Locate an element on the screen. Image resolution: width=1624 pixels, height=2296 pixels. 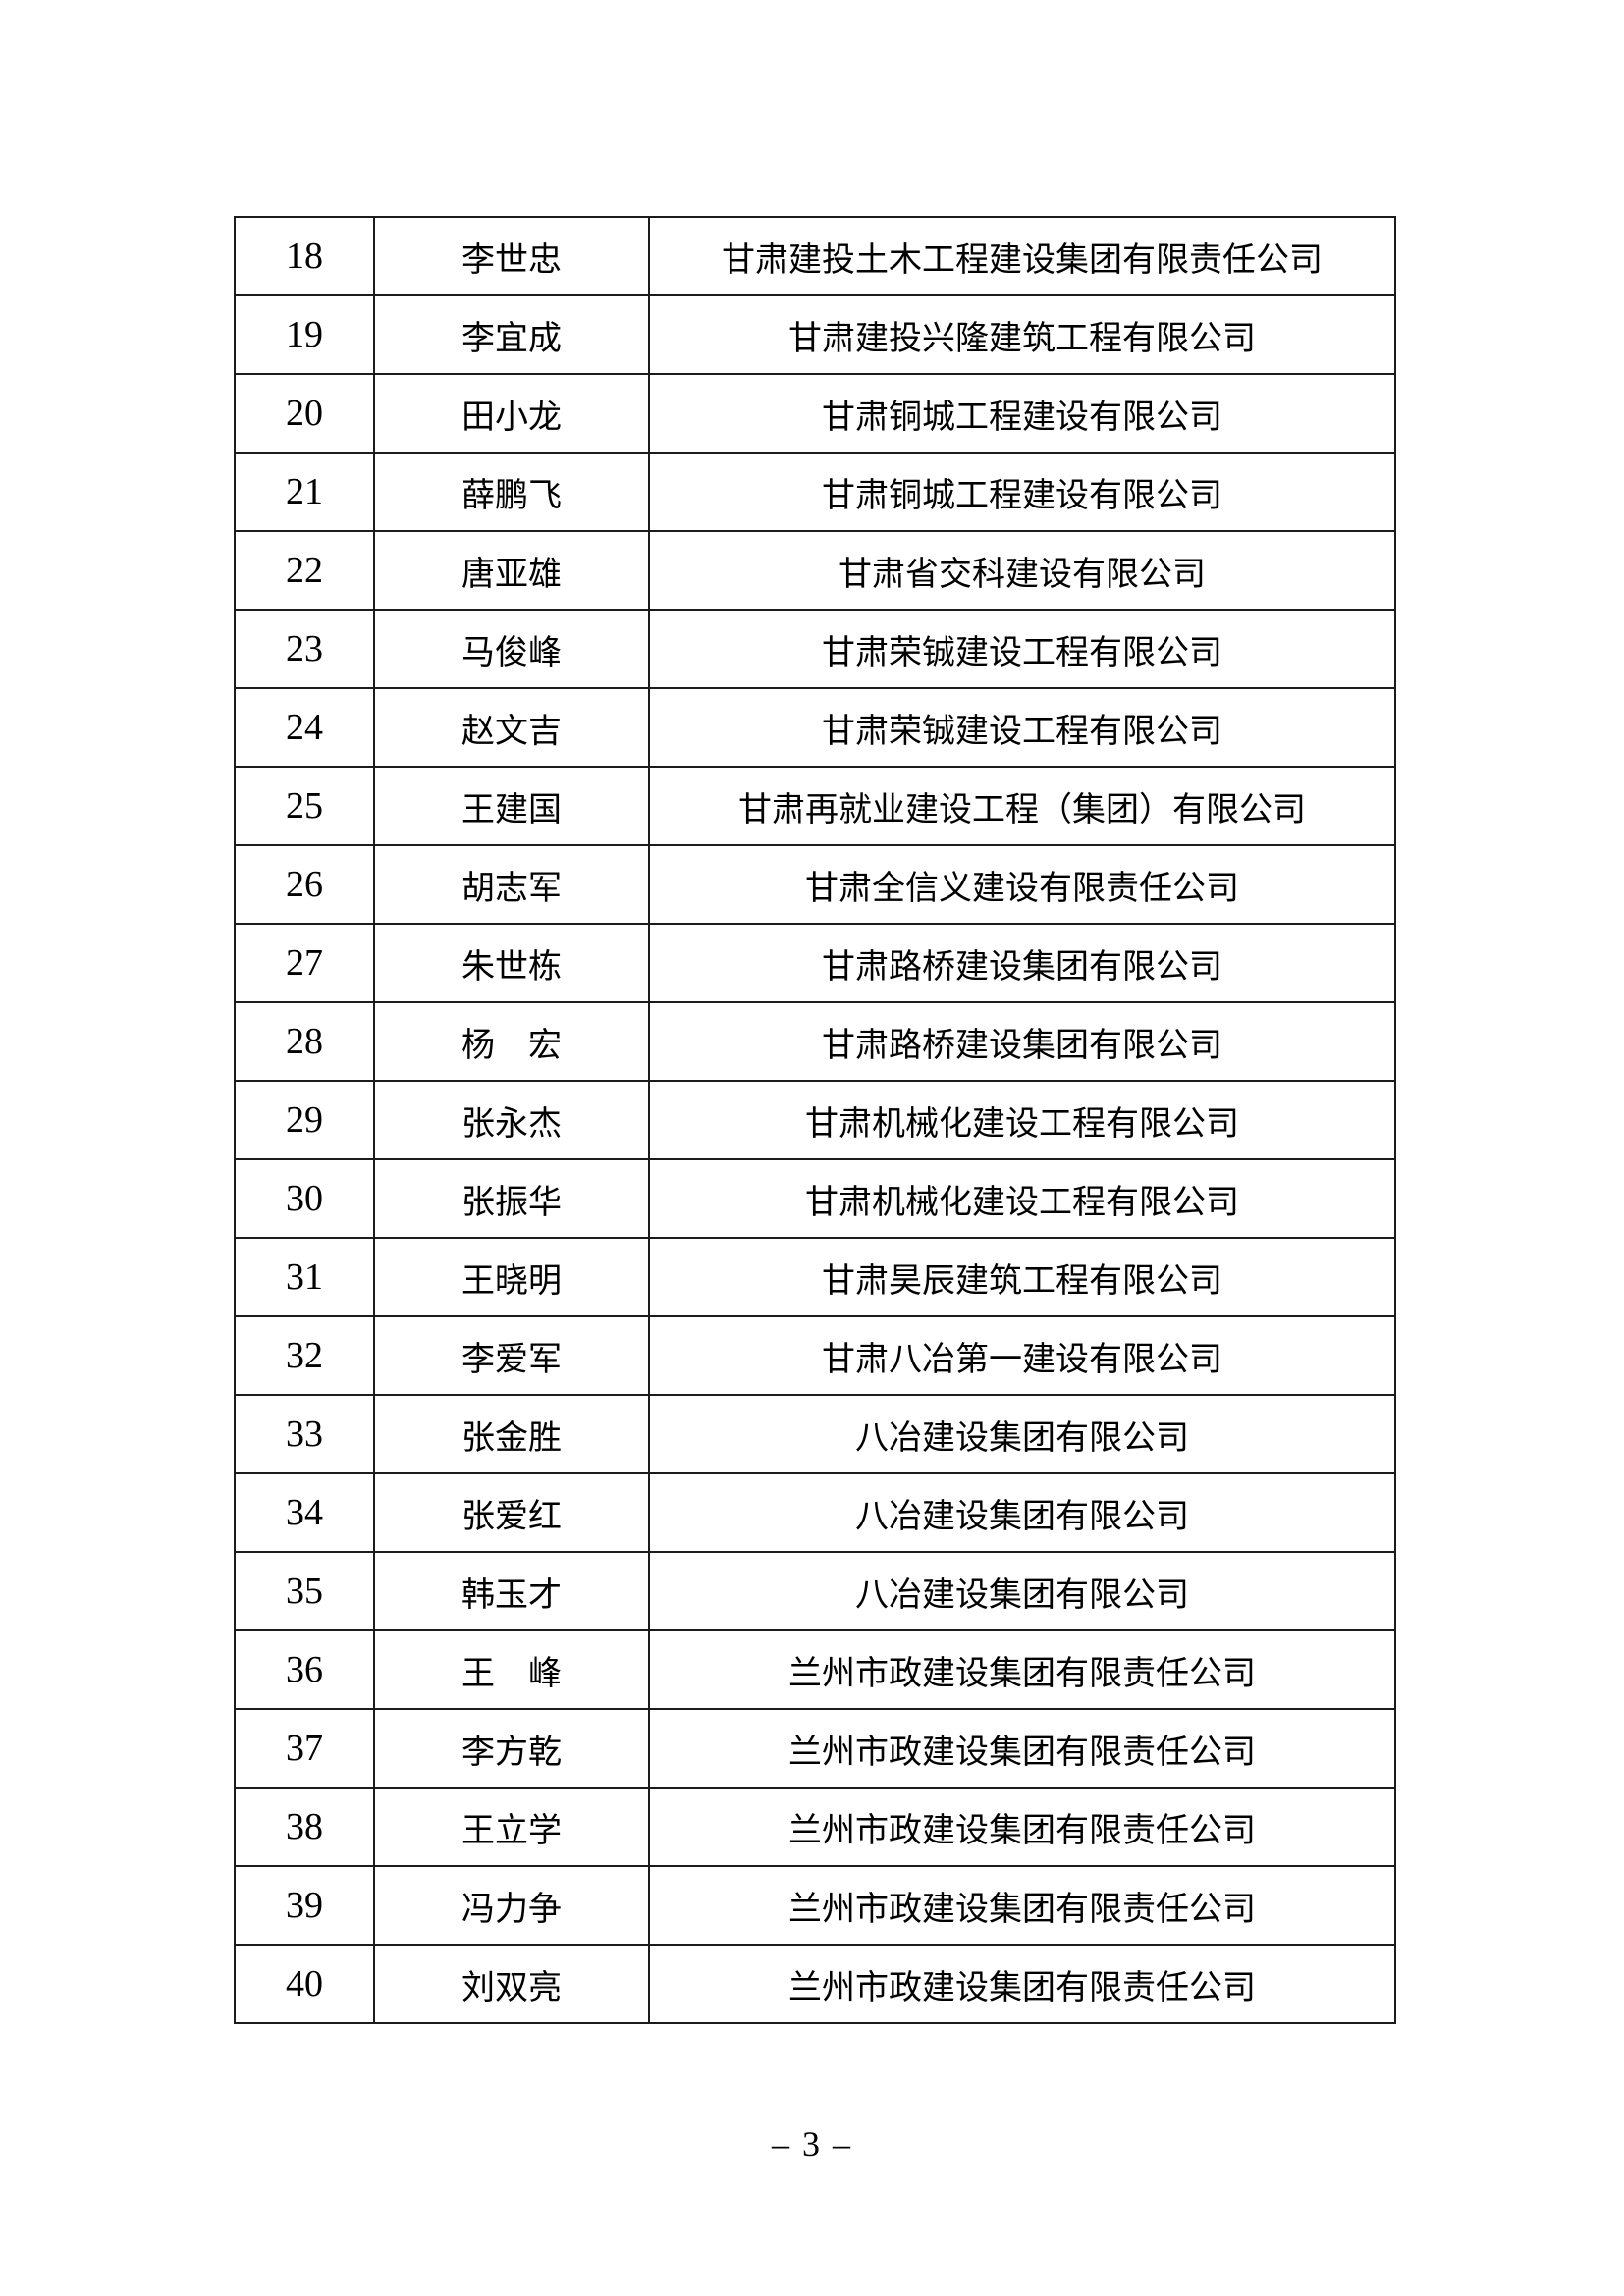
row-number-cell: 32 is located at coordinates (304, 1355).